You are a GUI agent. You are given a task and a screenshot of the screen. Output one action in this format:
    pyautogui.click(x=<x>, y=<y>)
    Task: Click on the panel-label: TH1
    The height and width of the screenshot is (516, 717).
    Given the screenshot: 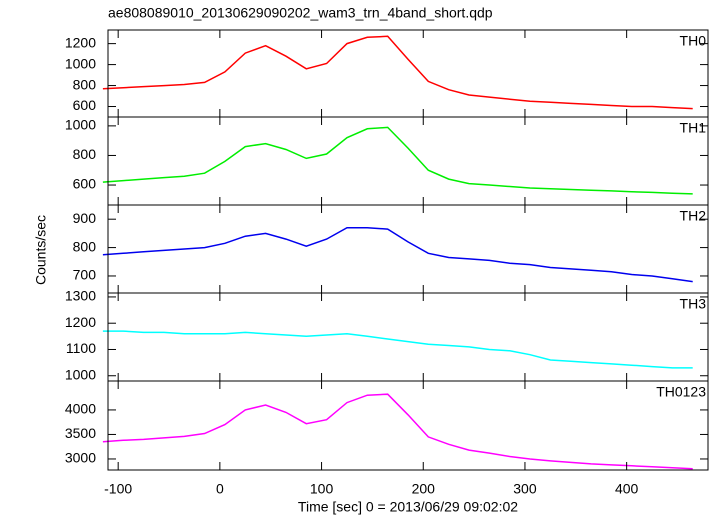 What is the action you would take?
    pyautogui.click(x=693, y=128)
    